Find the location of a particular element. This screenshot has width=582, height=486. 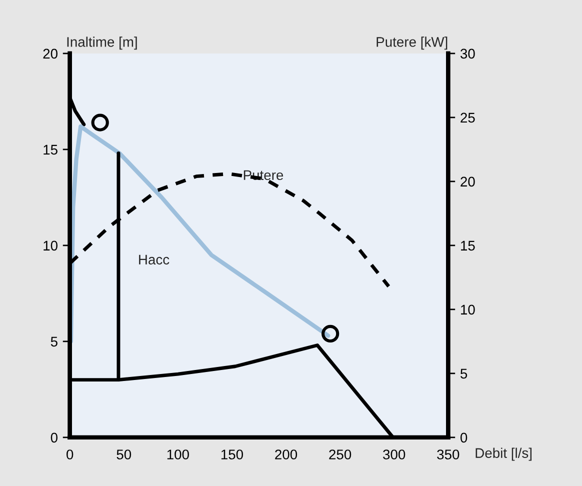

x-tick-label: 250 is located at coordinates (340, 455).